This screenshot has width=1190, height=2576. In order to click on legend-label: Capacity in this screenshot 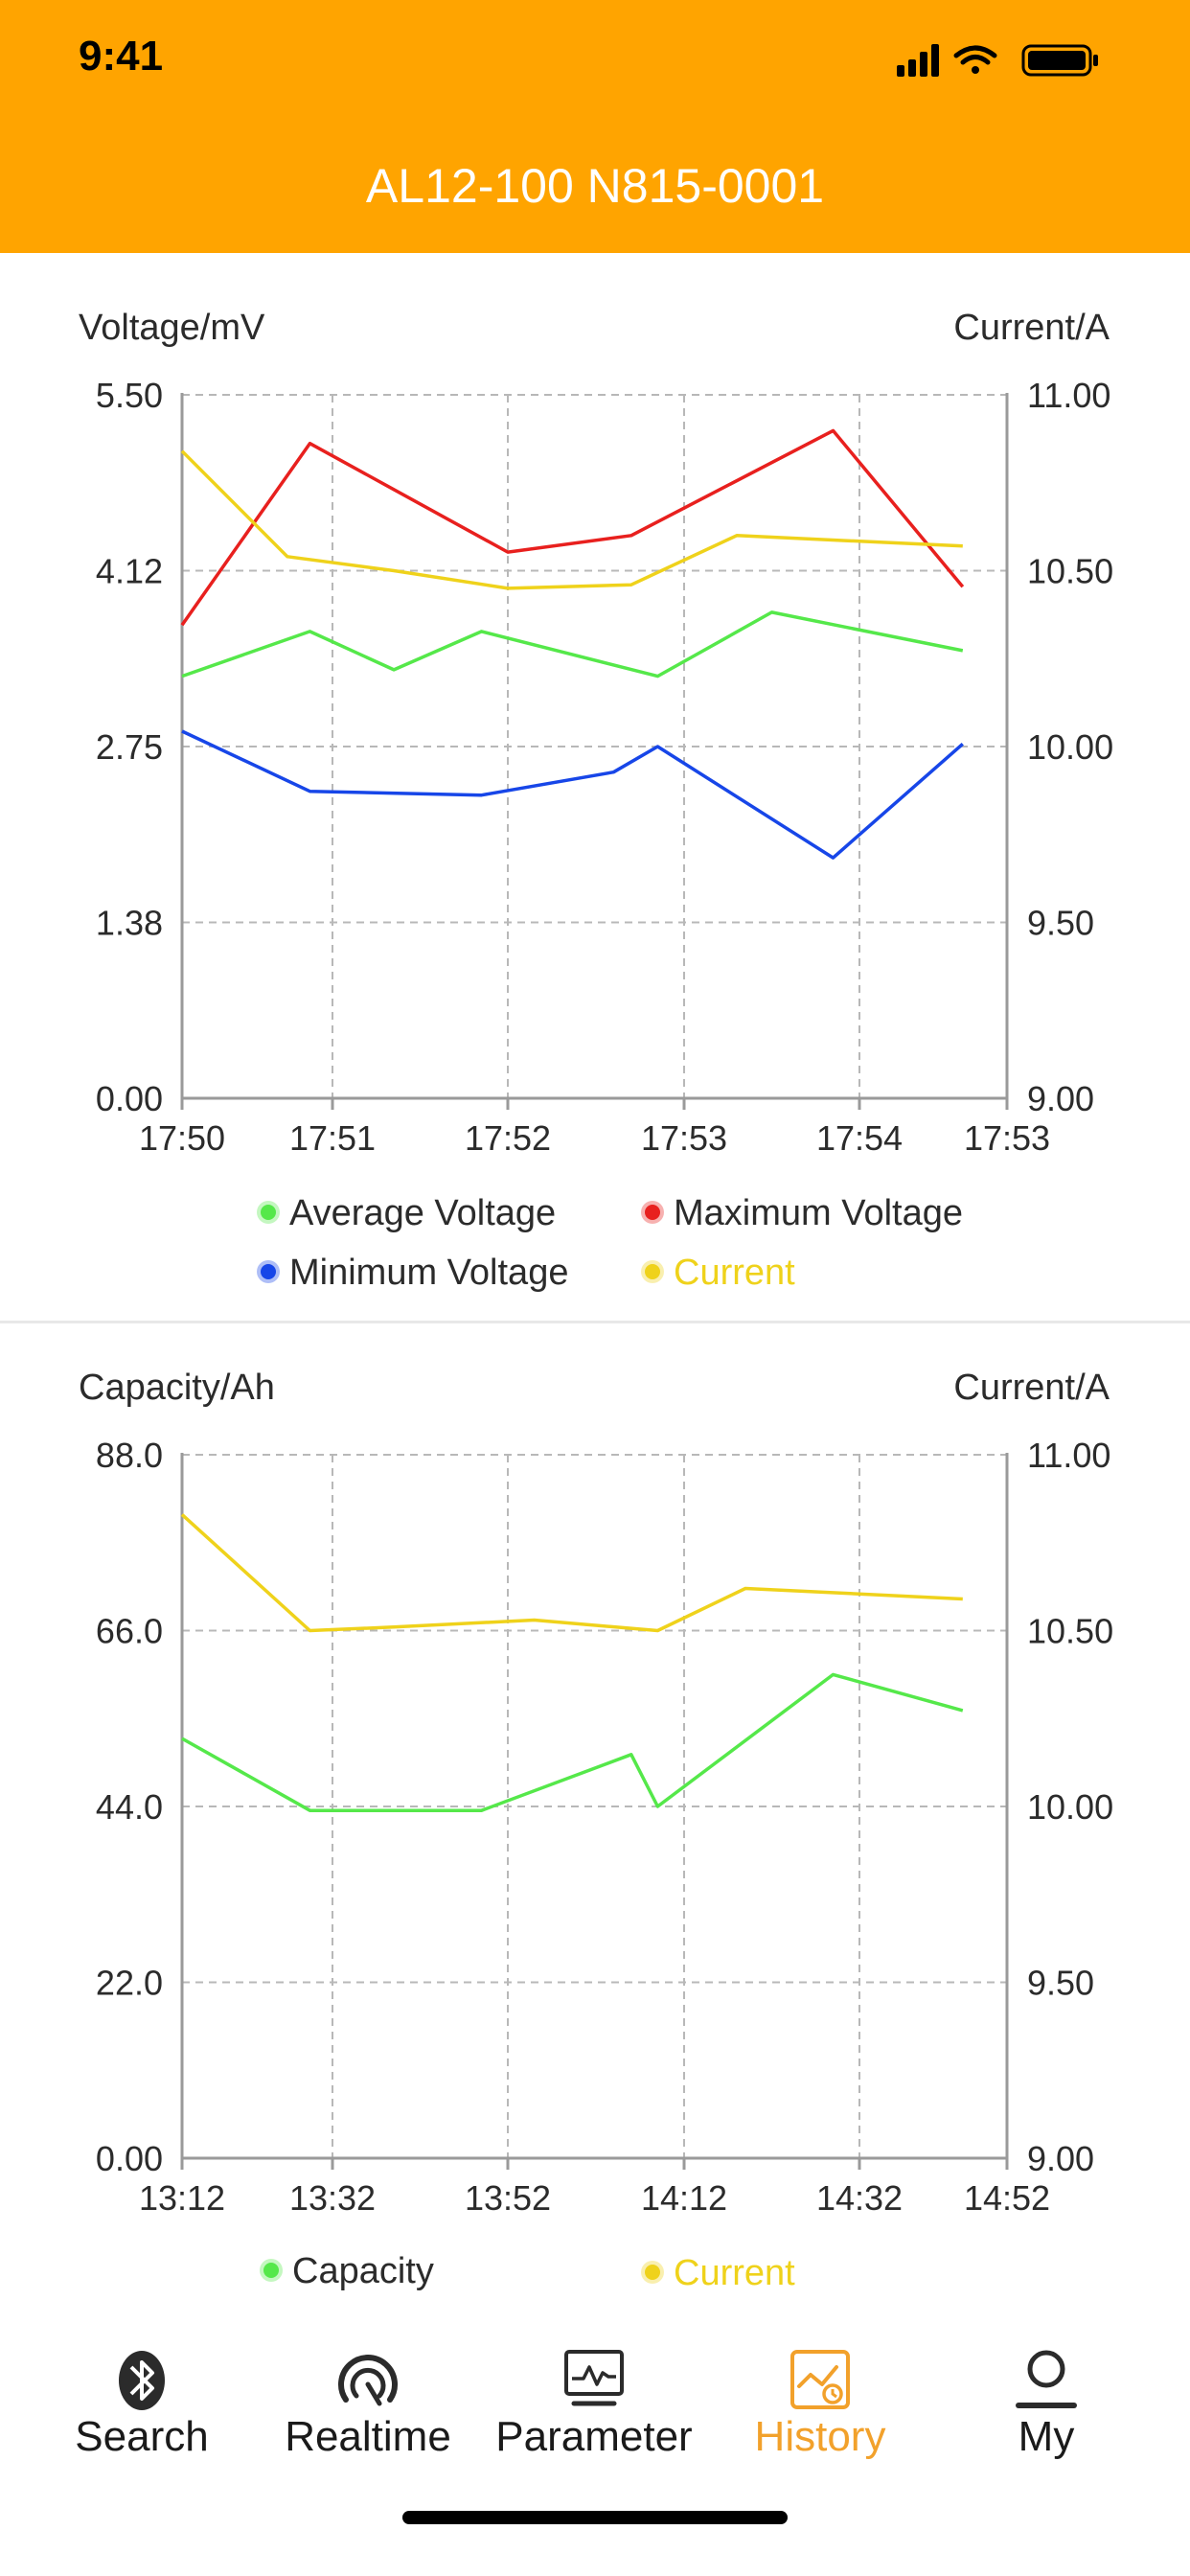, I will do `click(363, 2271)`.